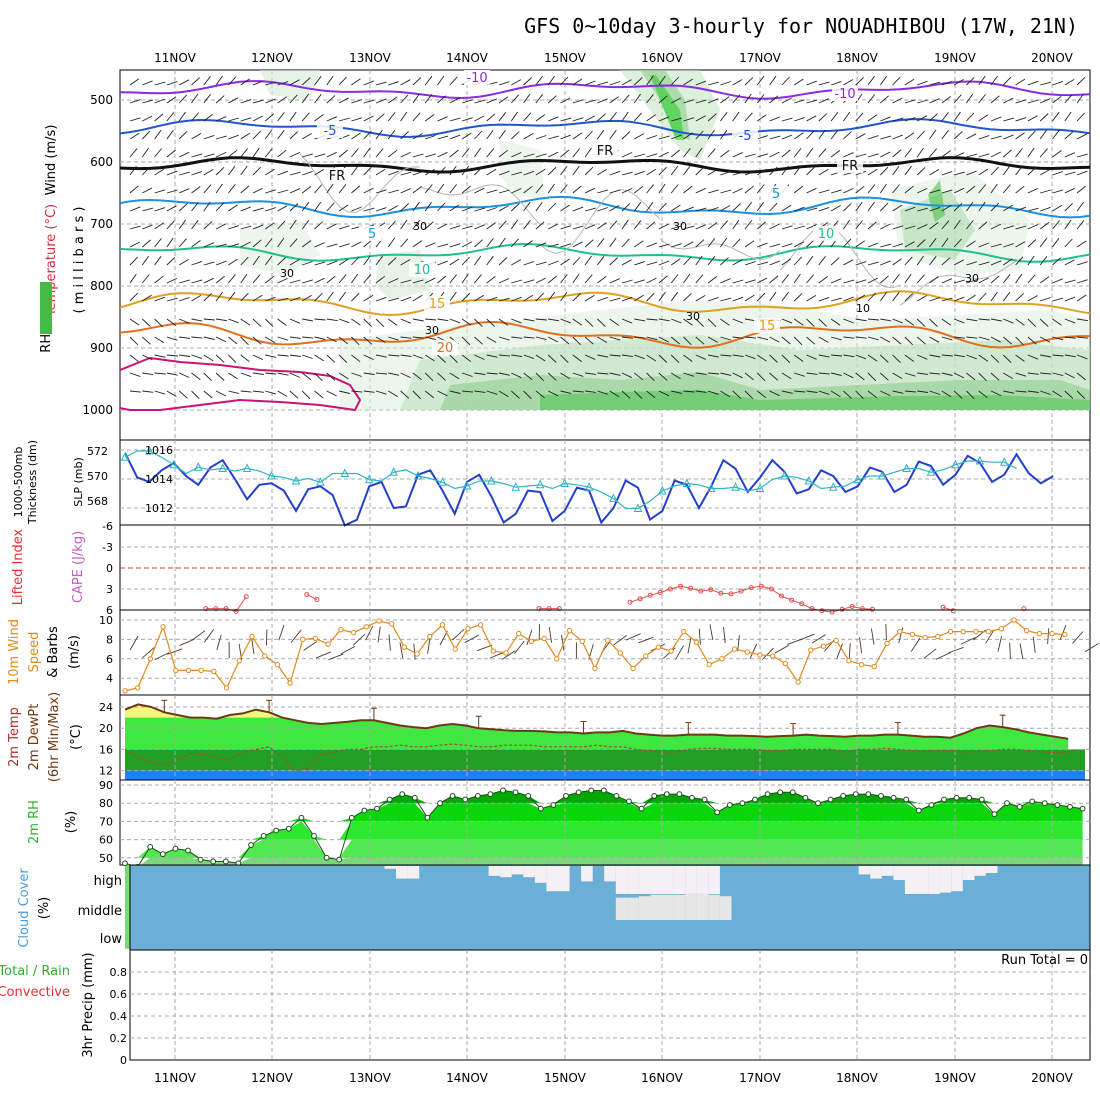 This screenshot has width=1100, height=1100. I want to click on w-ylabel-b: Speed, so click(34, 652).